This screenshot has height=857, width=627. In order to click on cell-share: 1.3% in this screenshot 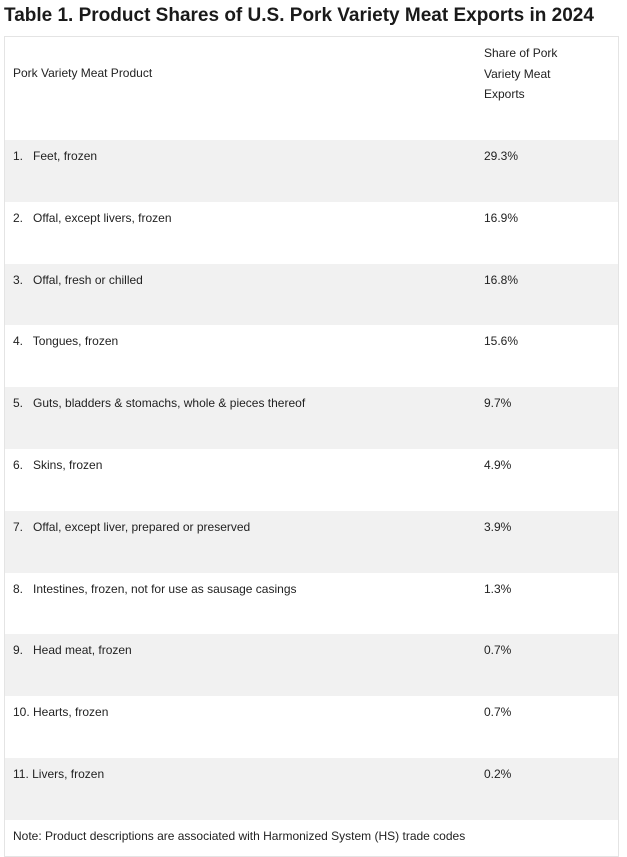, I will do `click(498, 588)`.